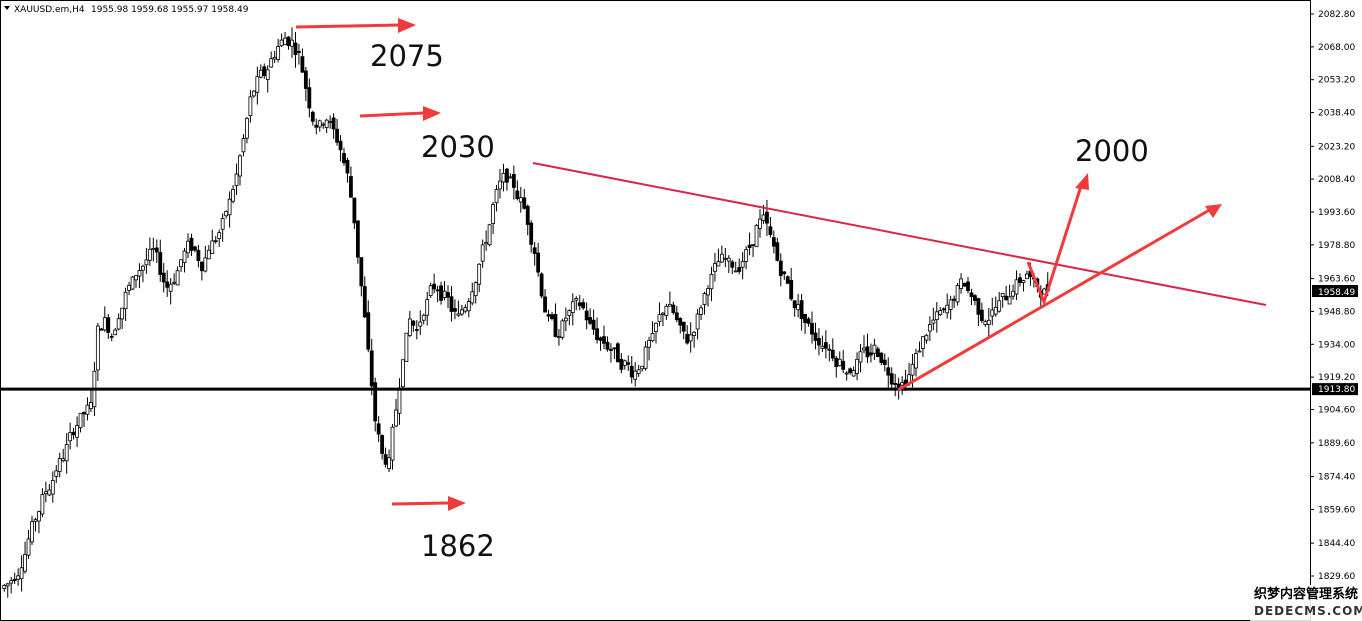  What do you see at coordinates (1336, 81) in the screenshot?
I see `price-tick-label: 2053.20` at bounding box center [1336, 81].